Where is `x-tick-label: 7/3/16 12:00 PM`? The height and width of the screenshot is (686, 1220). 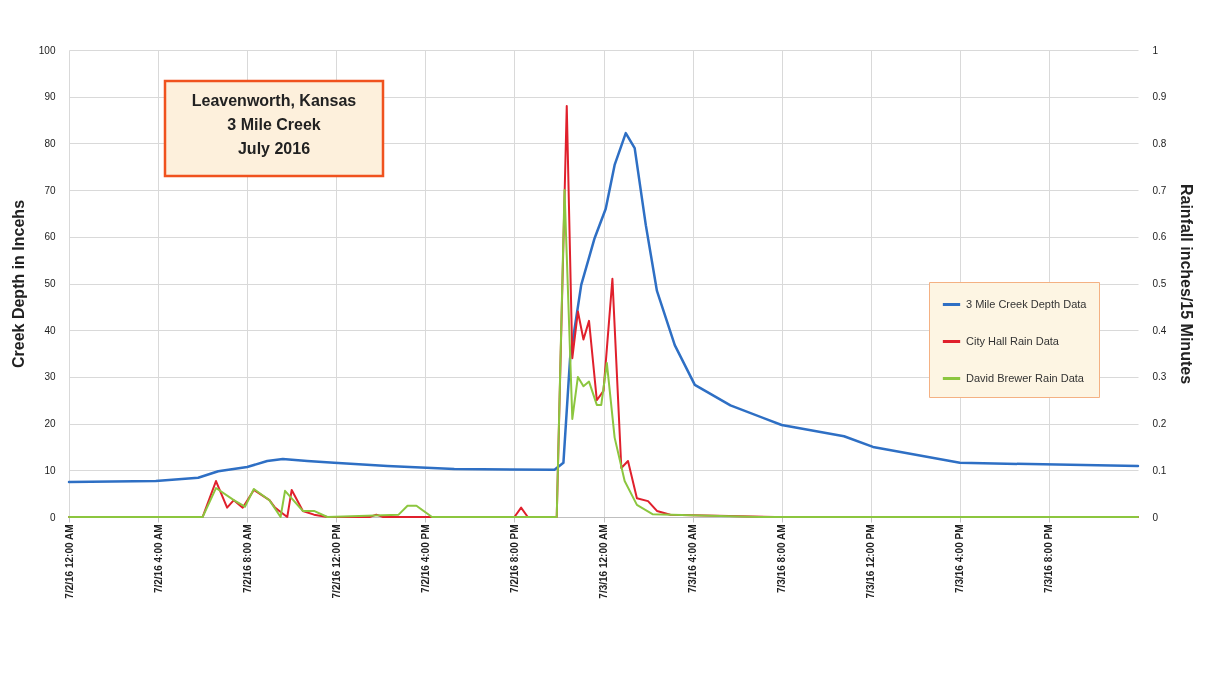
x-tick-label: 7/3/16 12:00 PM is located at coordinates (871, 561).